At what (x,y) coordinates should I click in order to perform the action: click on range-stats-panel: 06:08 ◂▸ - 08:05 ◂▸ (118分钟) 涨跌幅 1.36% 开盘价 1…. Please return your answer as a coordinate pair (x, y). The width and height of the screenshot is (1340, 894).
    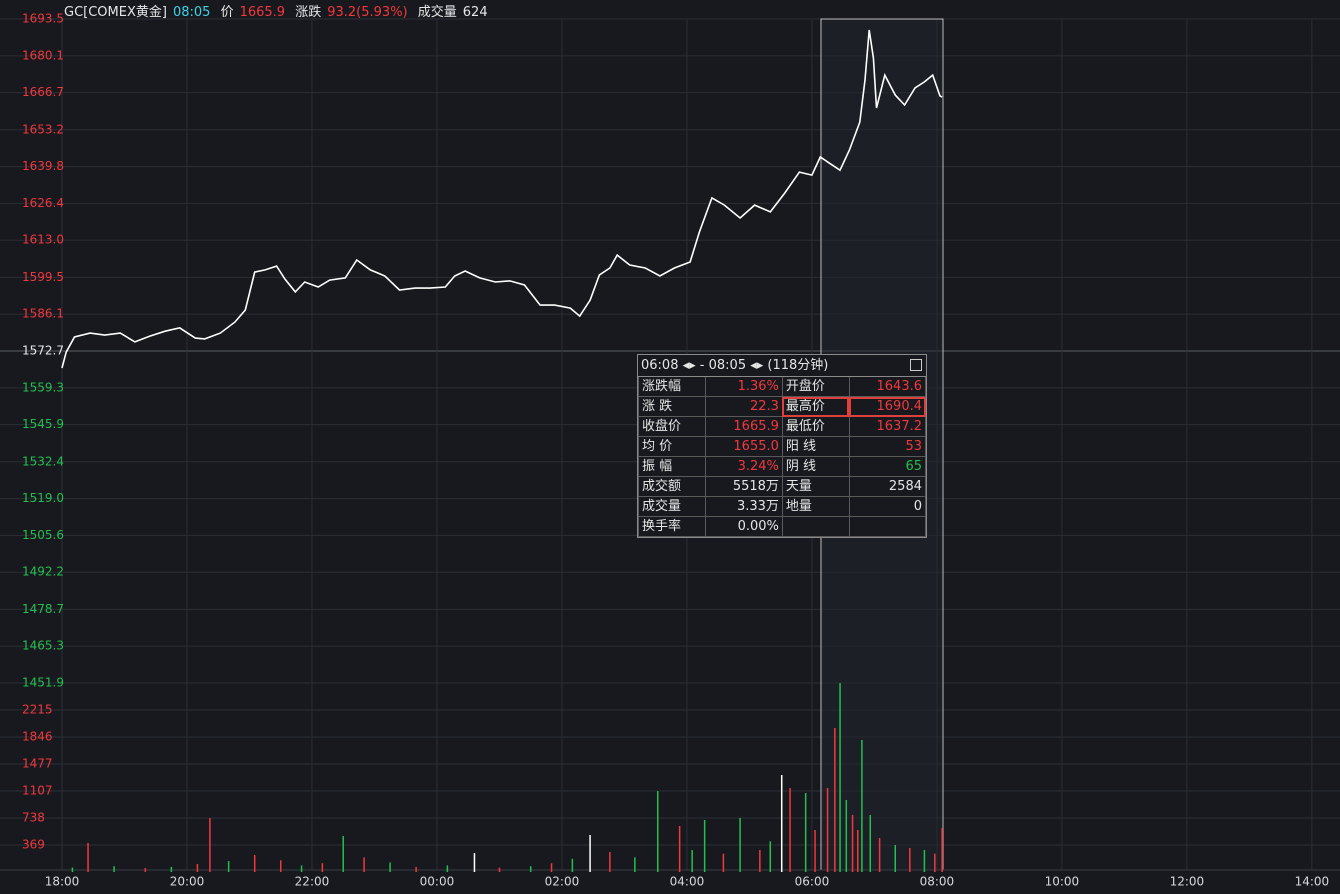
    Looking at the image, I should click on (782, 446).